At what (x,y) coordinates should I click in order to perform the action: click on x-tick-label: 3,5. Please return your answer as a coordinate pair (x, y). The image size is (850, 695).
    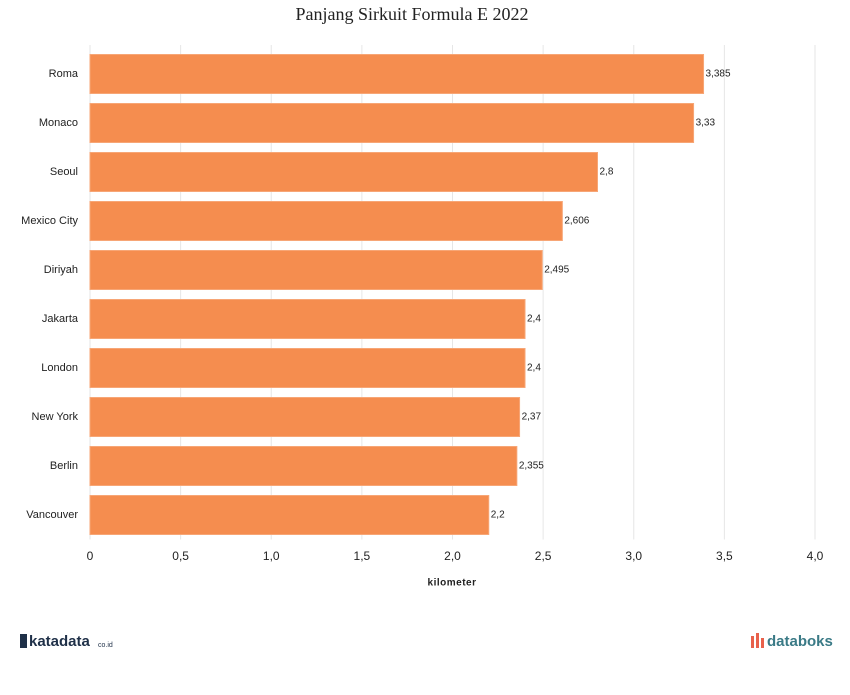
    Looking at the image, I should click on (724, 556).